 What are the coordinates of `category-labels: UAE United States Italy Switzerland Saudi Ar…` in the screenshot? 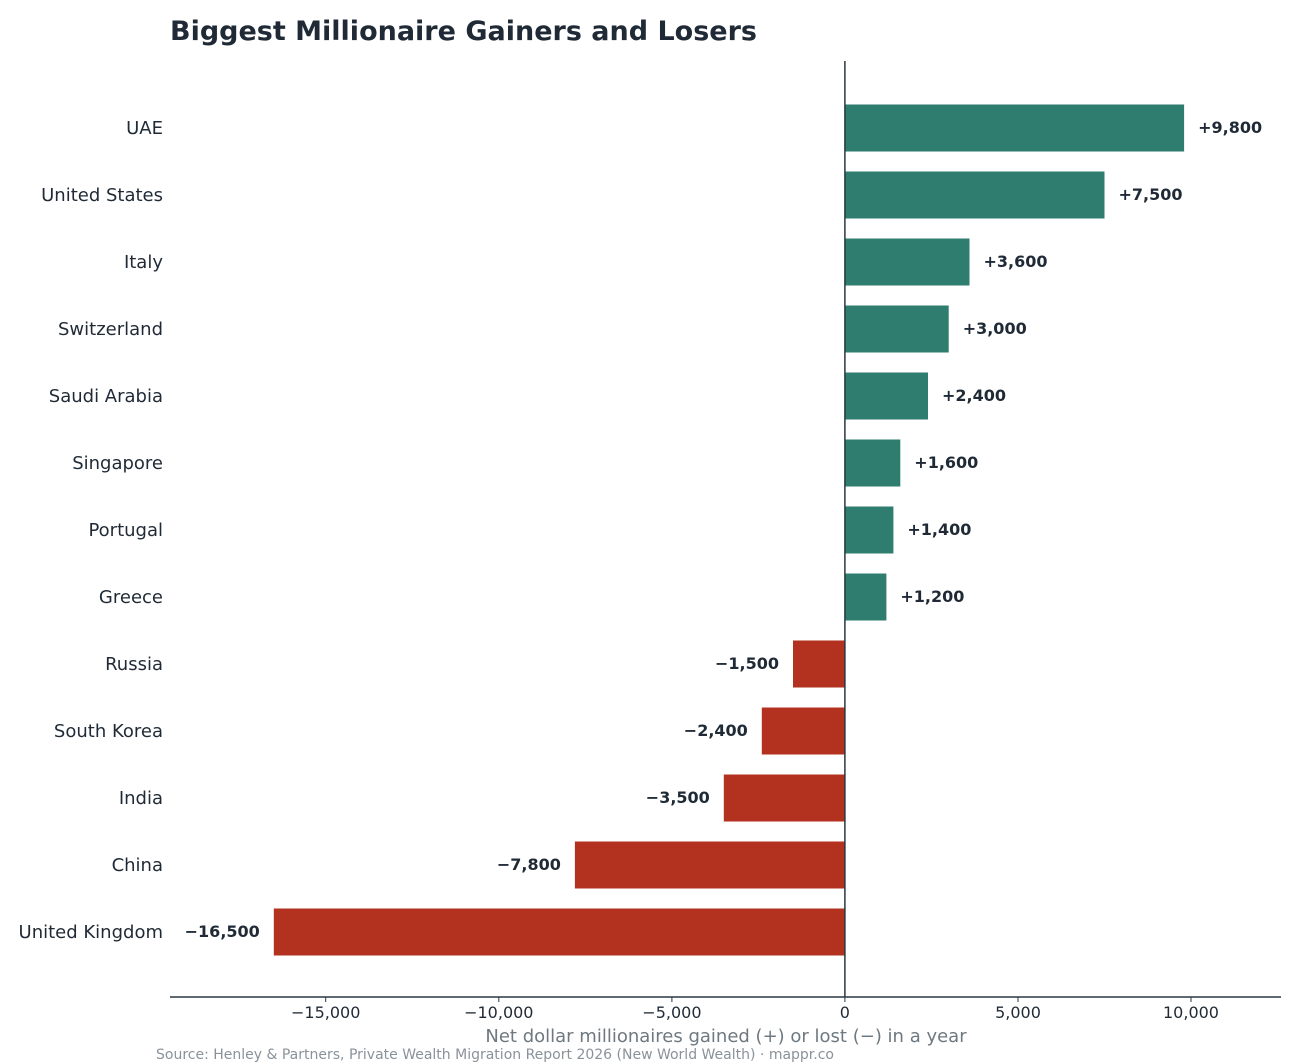 It's located at (91, 530).